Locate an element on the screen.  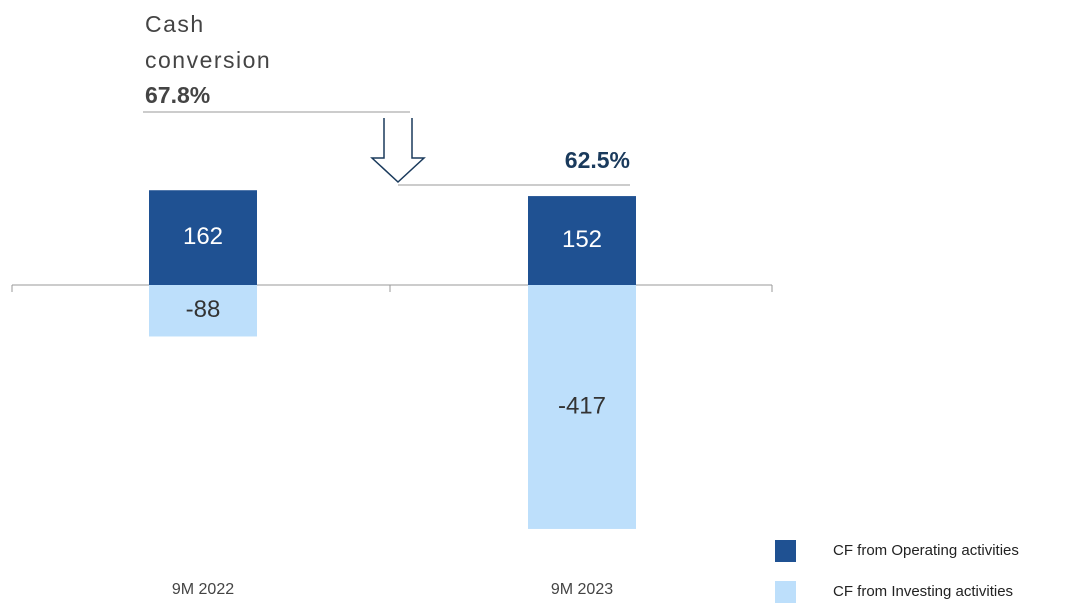
data-label: 162 is located at coordinates (203, 236).